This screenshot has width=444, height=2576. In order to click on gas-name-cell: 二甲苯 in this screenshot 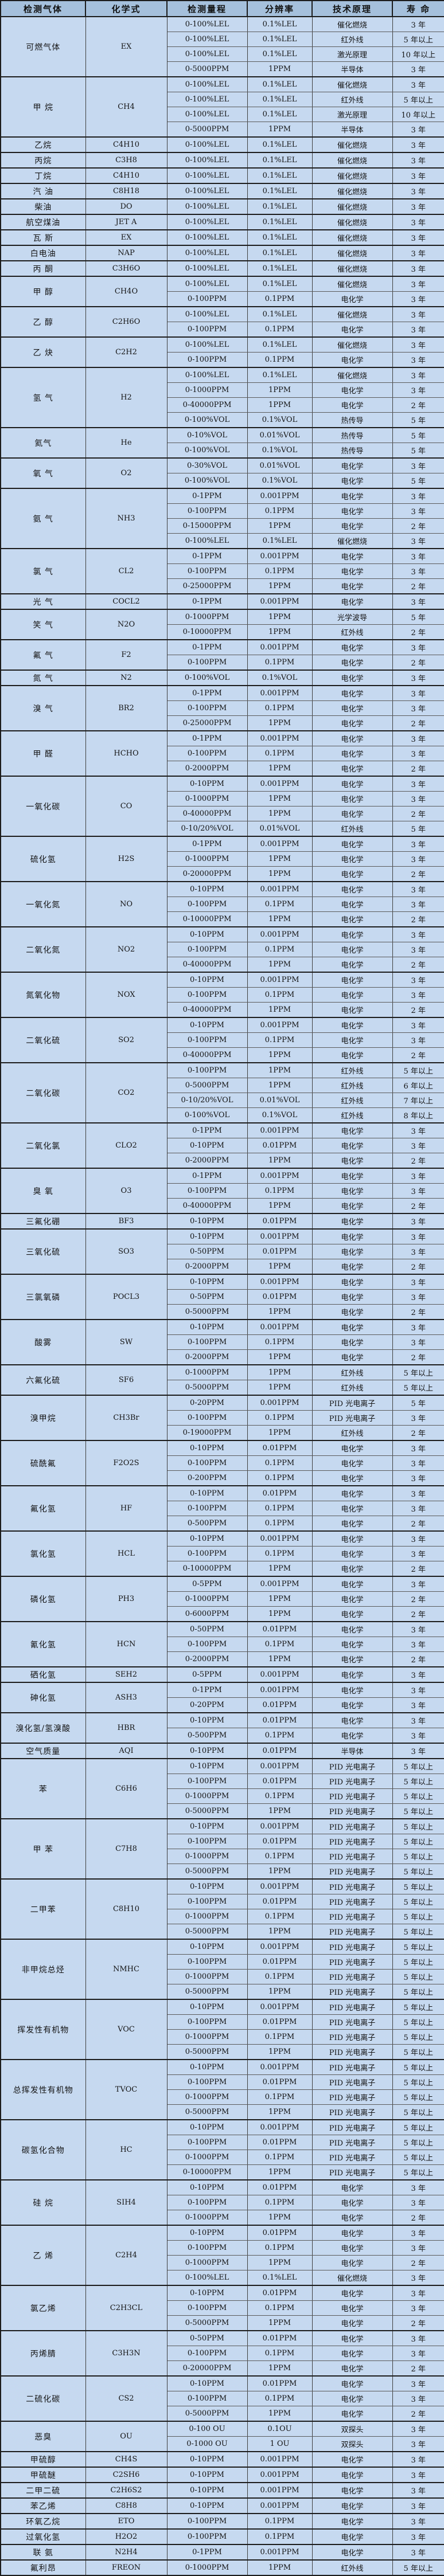, I will do `click(43, 1909)`.